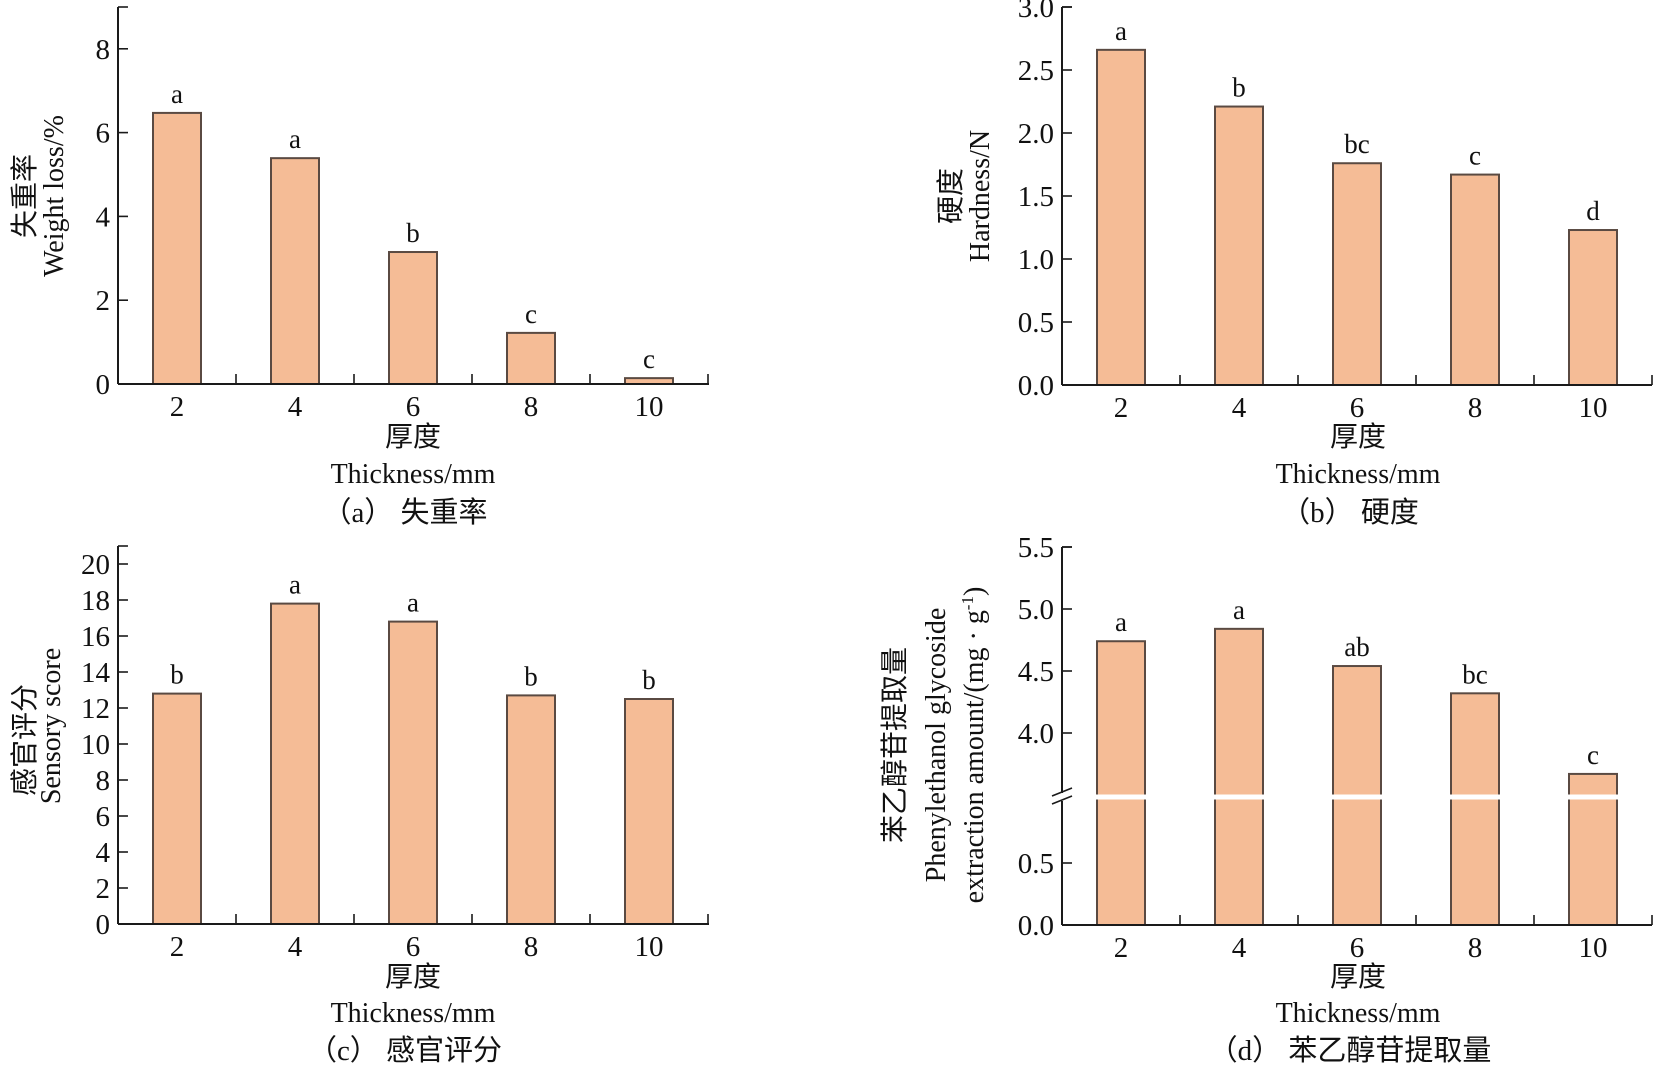 The height and width of the screenshot is (1069, 1654). I want to click on panel-a-ylabel-cn: 失重率, so click(25, 196).